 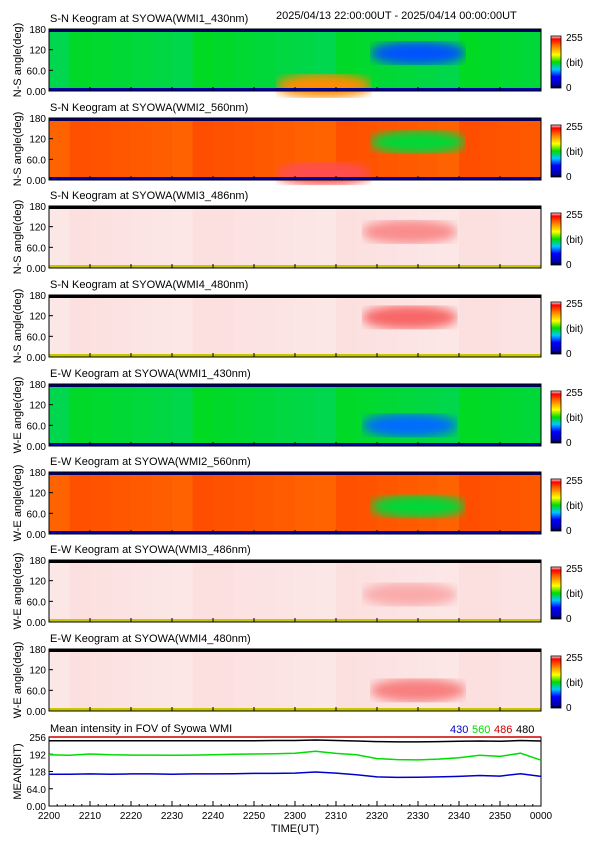 What do you see at coordinates (37, 755) in the screenshot?
I see `y-tick-label: 192` at bounding box center [37, 755].